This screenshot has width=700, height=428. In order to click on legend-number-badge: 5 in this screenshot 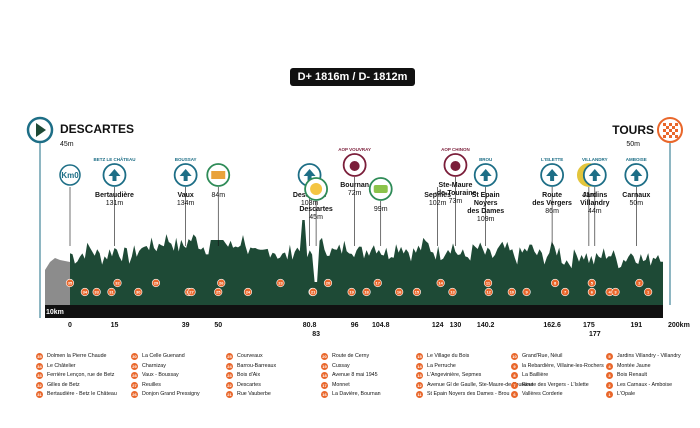, I will do `click(609, 357)`.